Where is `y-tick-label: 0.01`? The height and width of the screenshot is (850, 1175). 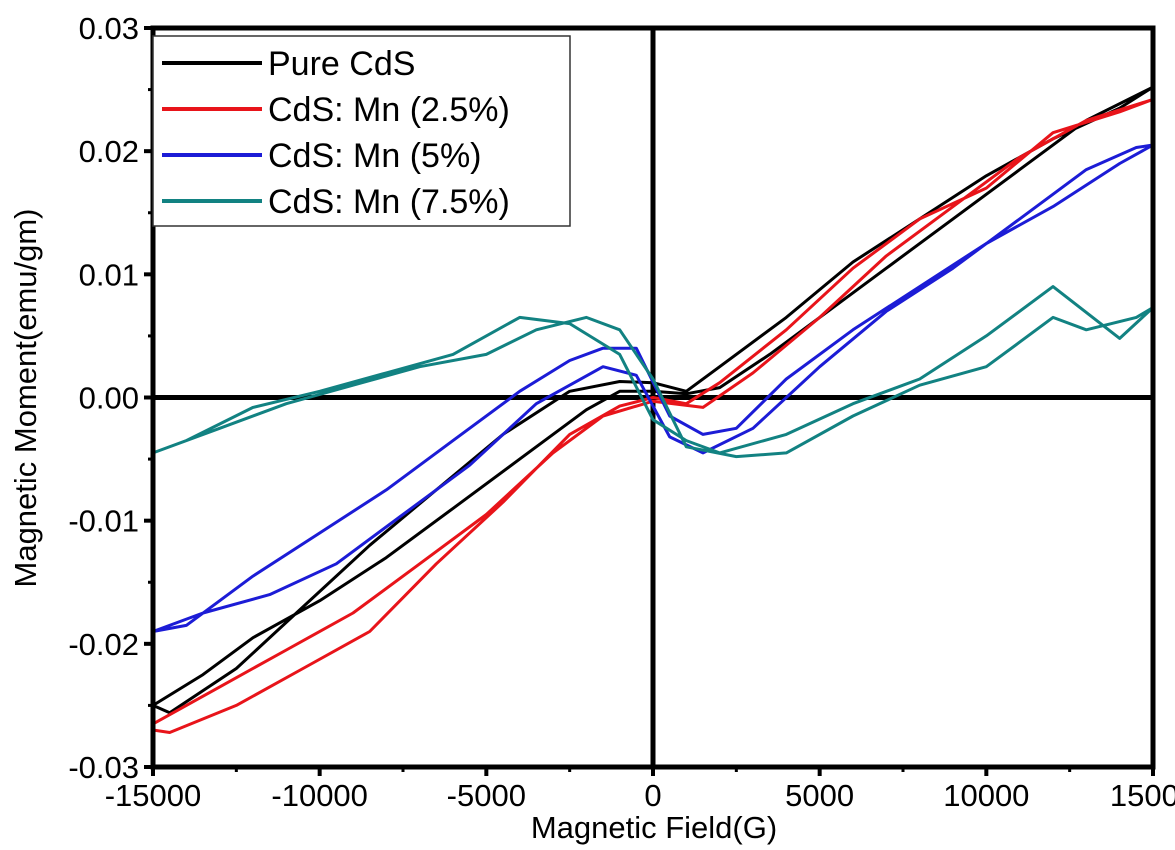
y-tick-label: 0.01 is located at coordinates (109, 274).